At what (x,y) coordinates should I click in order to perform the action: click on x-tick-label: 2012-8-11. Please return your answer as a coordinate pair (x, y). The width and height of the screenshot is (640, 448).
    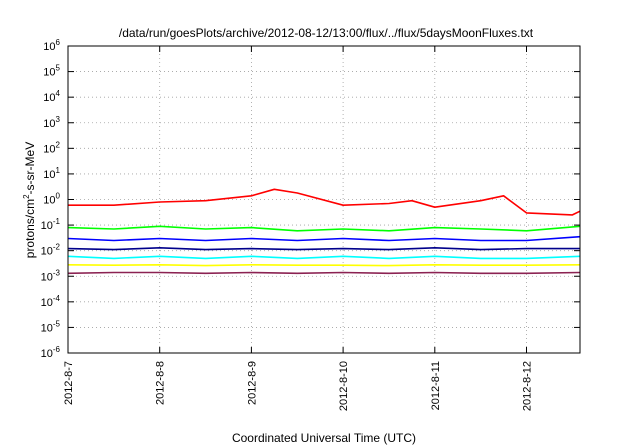
    Looking at the image, I should click on (436, 385).